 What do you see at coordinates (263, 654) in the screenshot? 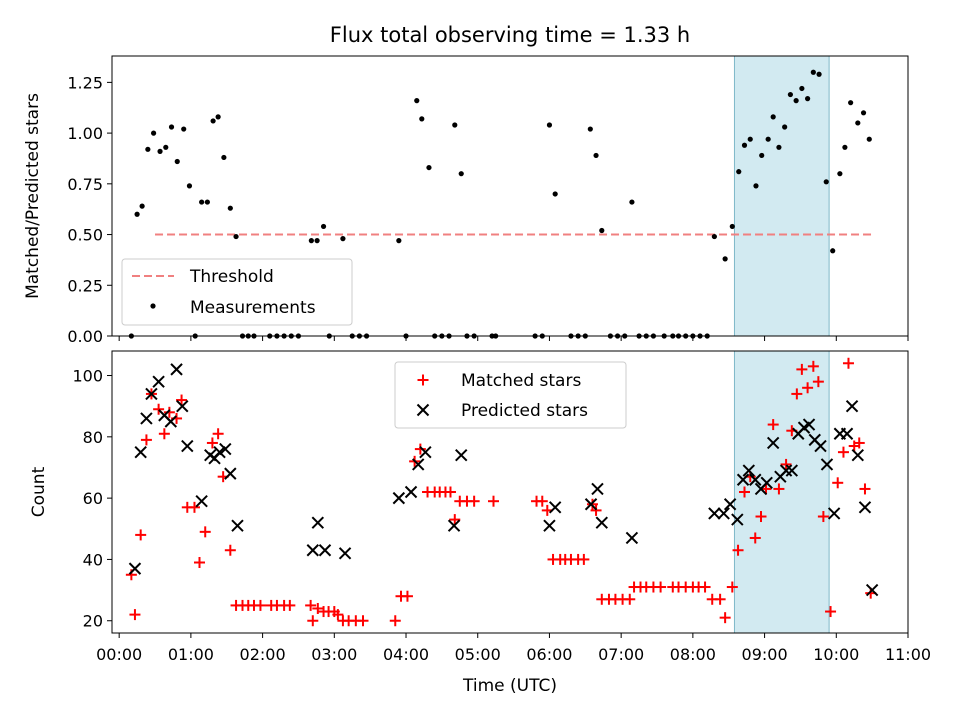
I see `x-tick-label: 02:00` at bounding box center [263, 654].